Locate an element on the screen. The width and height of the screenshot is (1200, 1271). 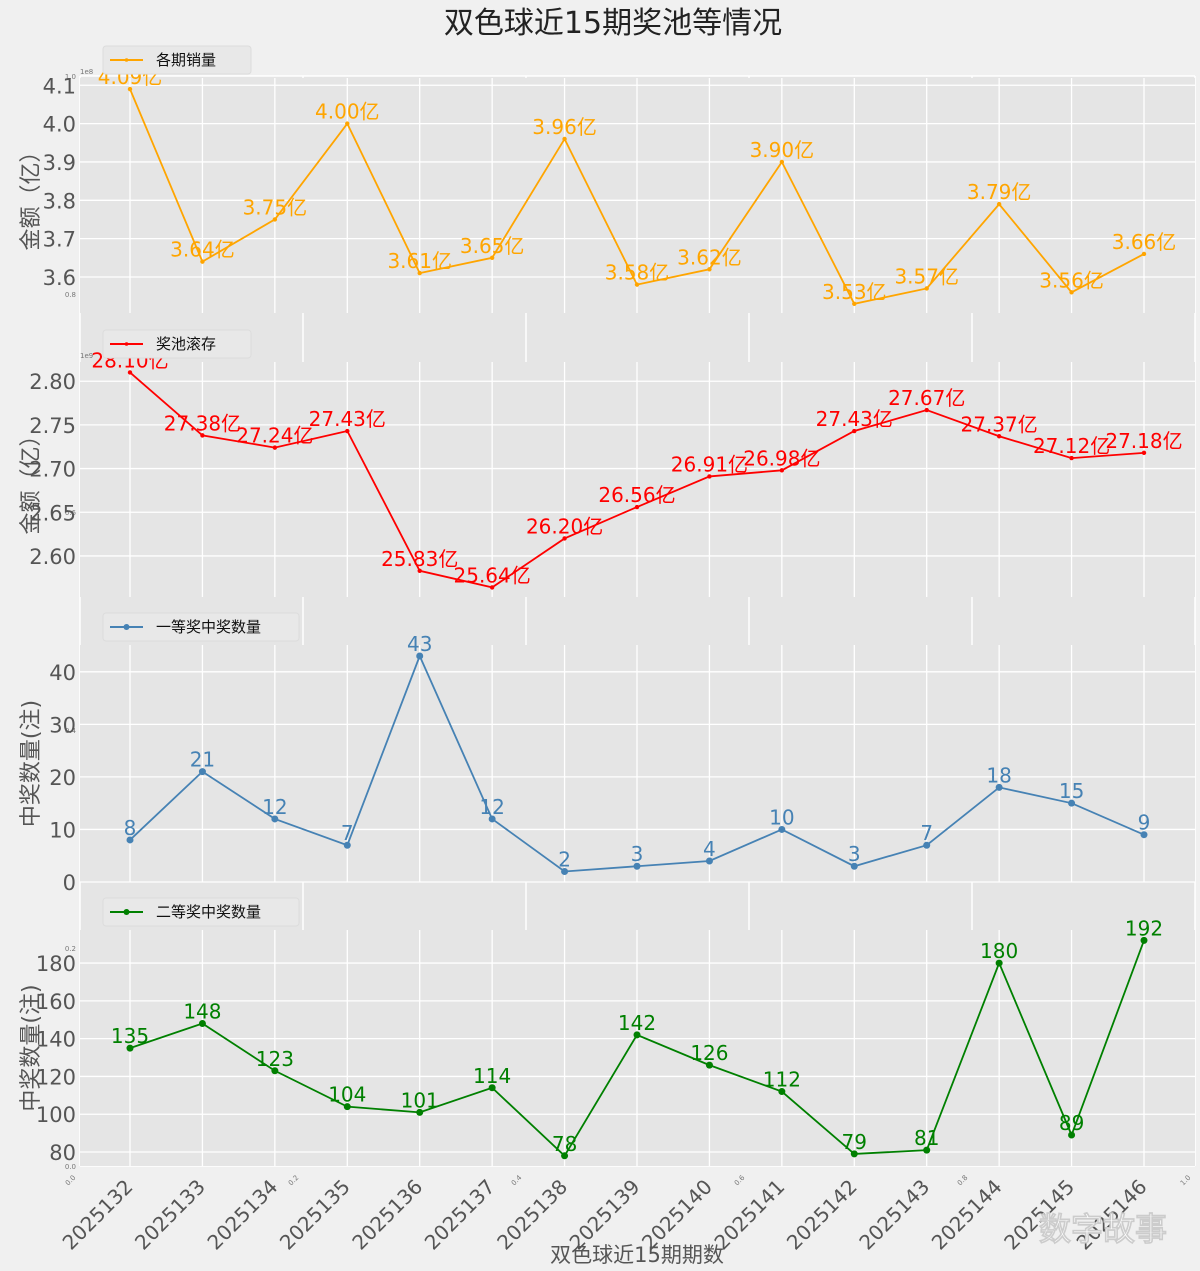
data-label: 135 is located at coordinates (130, 1036).